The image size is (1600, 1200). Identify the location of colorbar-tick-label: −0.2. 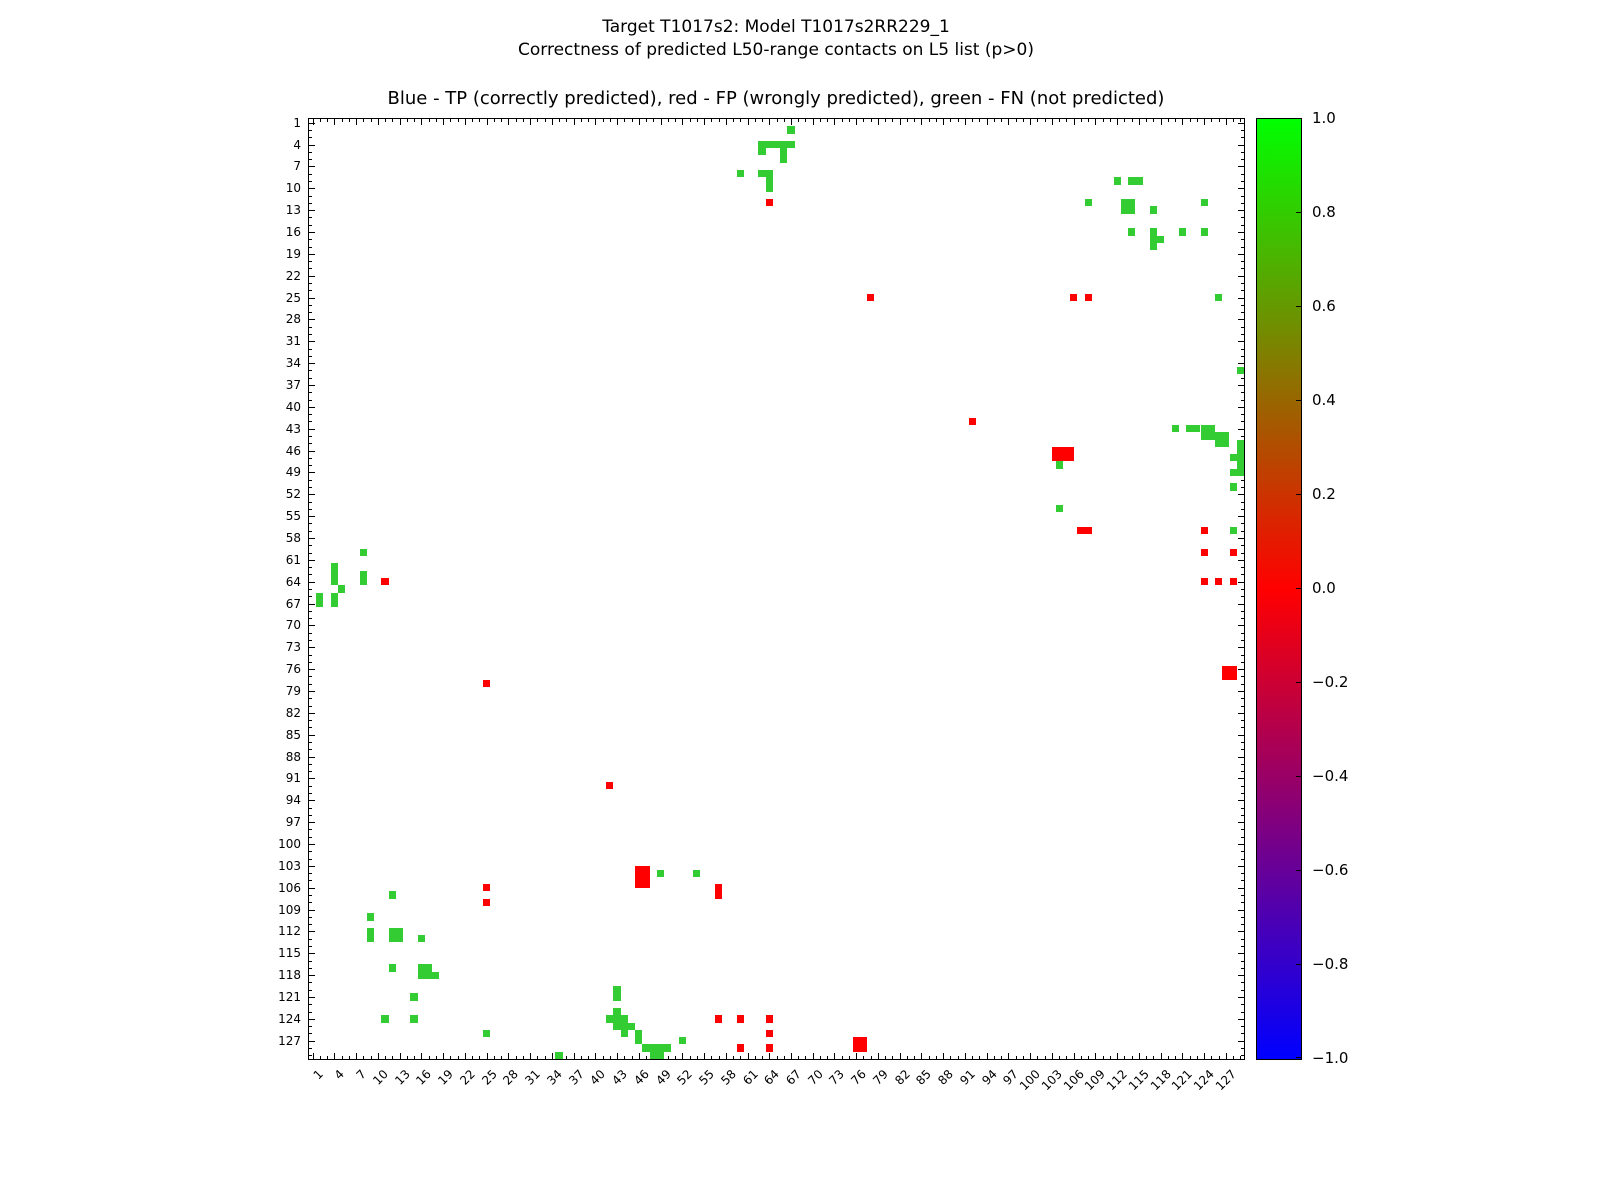
(1330, 682).